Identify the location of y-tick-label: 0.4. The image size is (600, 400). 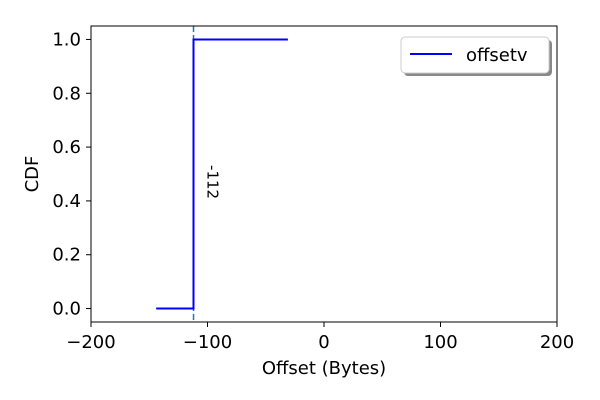
(66, 201).